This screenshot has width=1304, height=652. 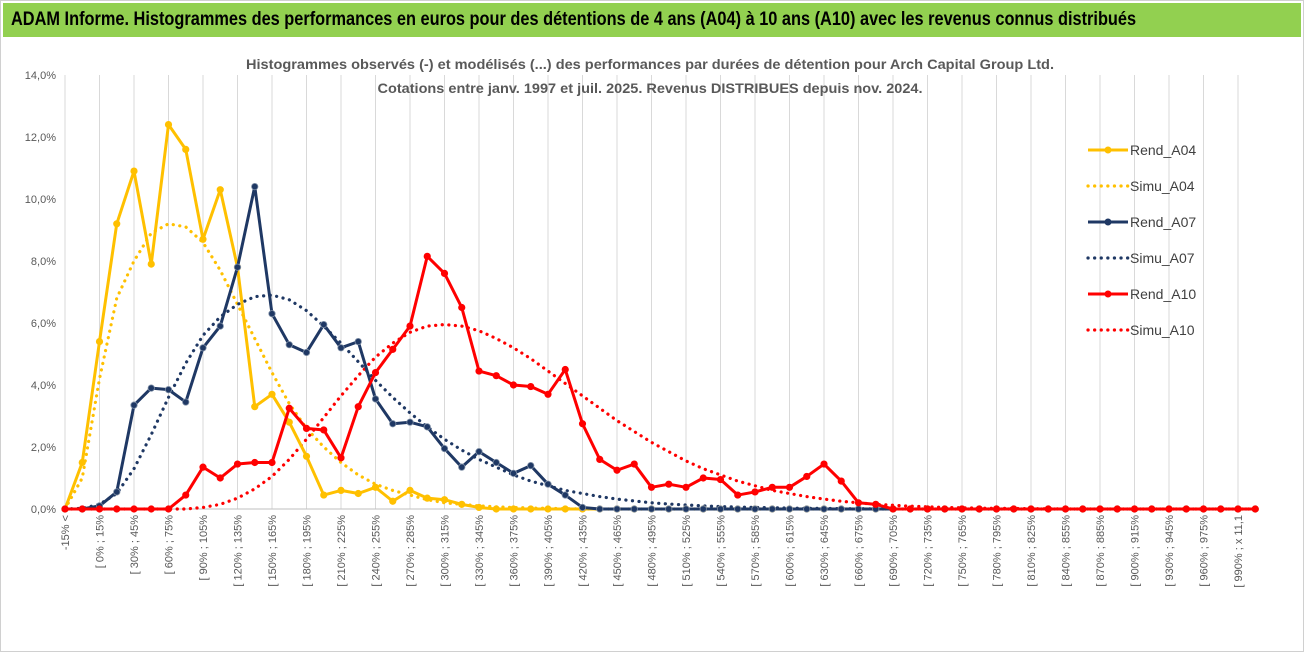 I want to click on legend-item-rend-a10: Rend_A10, so click(x=1142, y=294).